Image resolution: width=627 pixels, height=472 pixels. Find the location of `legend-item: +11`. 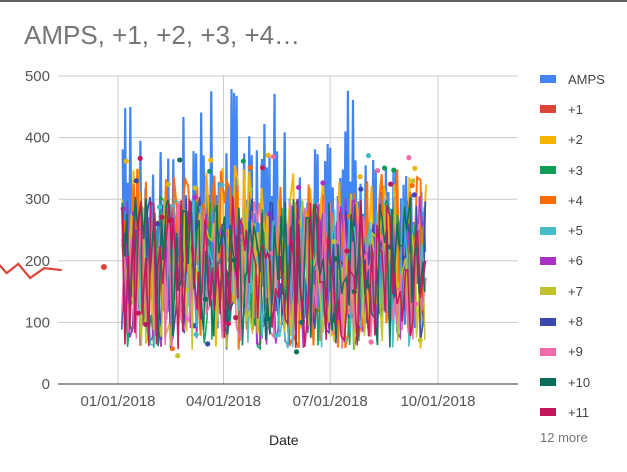

legend-item: +11 is located at coordinates (583, 412).